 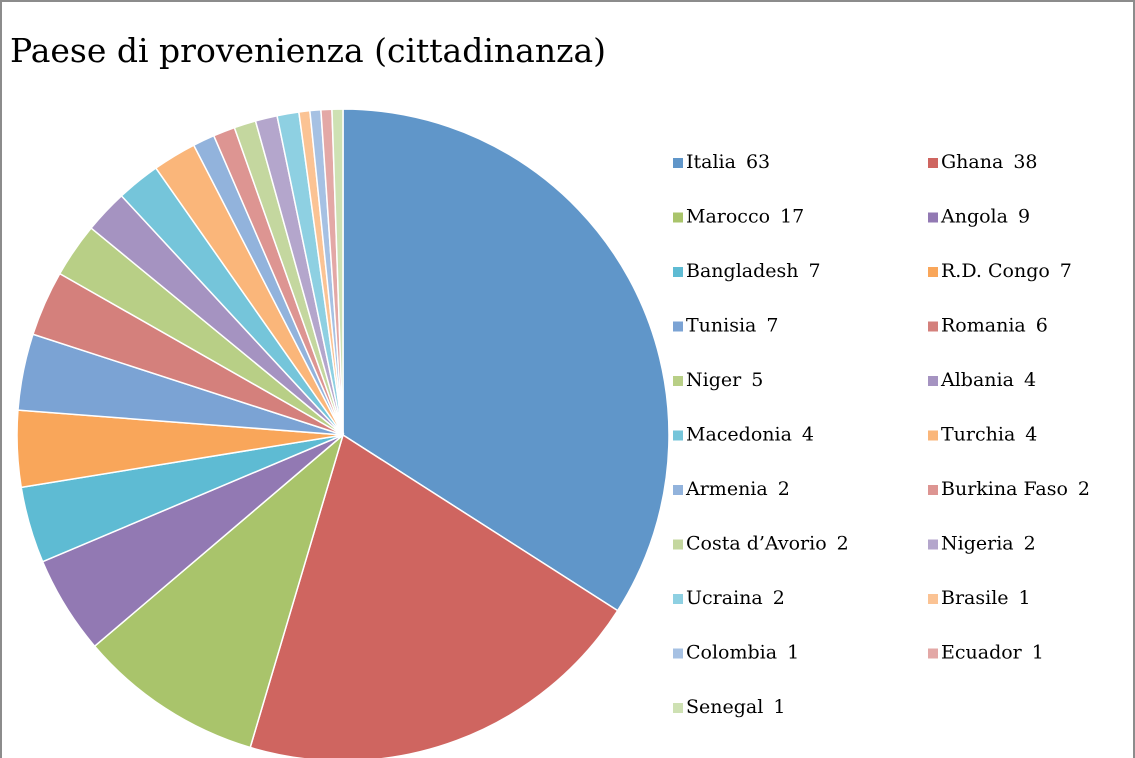 I want to click on legend-label: Armenia 2, so click(x=737, y=489).